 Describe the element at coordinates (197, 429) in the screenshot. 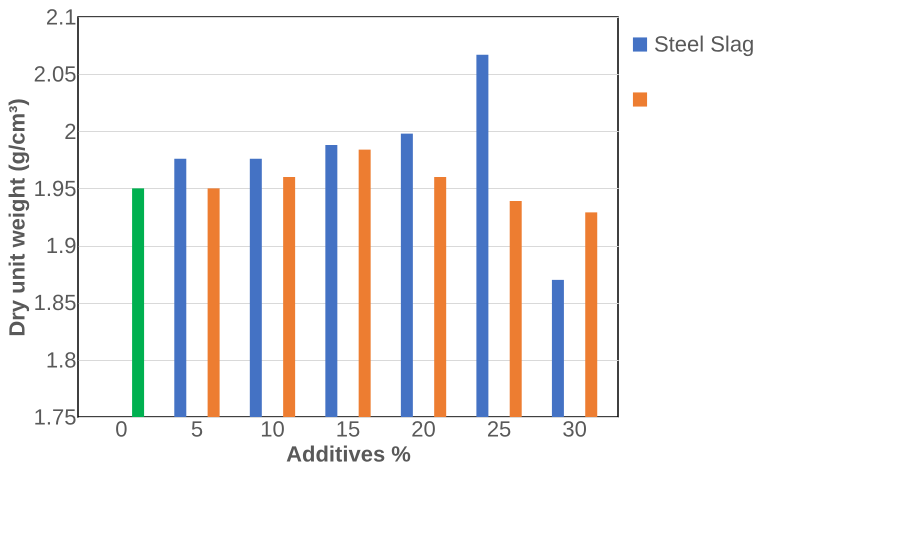

I see `x-tick-label: 5` at that location.